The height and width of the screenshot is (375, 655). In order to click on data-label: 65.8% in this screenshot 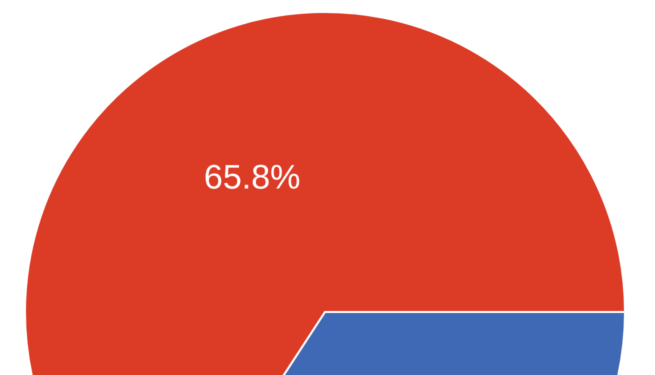, I will do `click(252, 177)`.